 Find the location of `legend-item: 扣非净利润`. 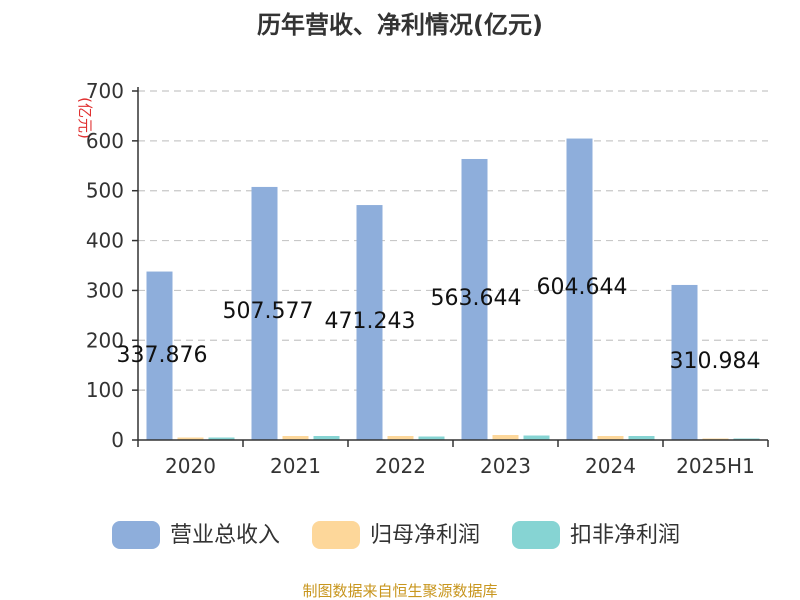

legend-item: 扣非净利润 is located at coordinates (596, 535).